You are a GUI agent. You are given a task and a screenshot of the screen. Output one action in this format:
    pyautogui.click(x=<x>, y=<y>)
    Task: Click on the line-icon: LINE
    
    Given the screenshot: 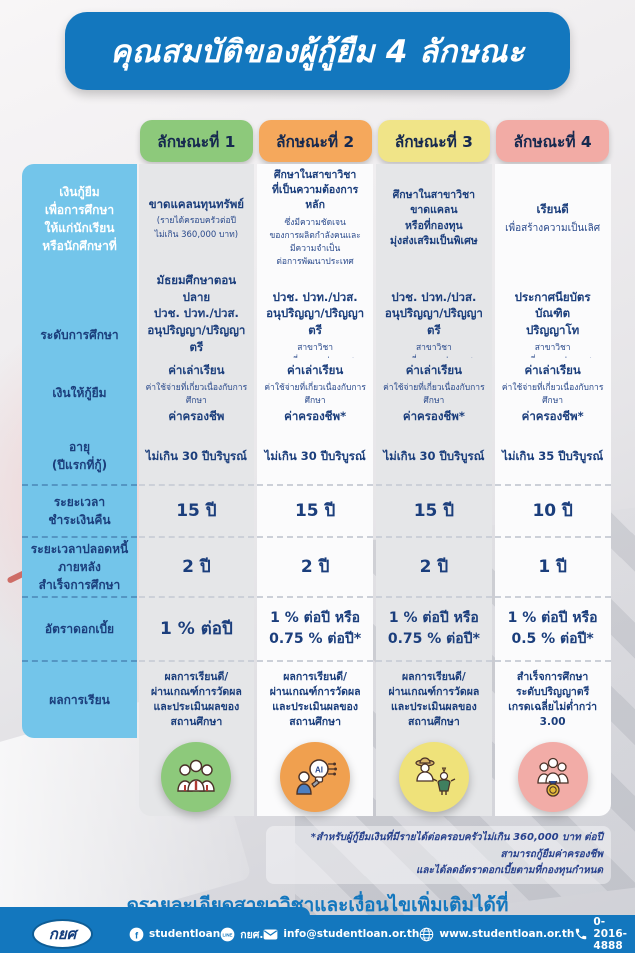 What is the action you would take?
    pyautogui.click(x=227, y=934)
    